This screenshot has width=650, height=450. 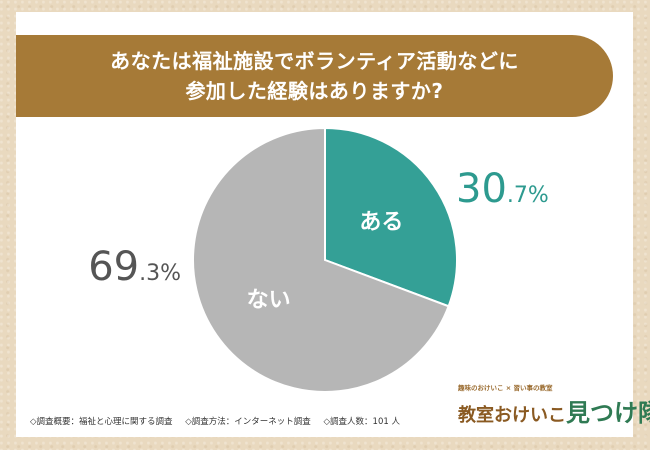 I want to click on survey-method: ◇調査方法：インターネット調査, so click(x=248, y=422).